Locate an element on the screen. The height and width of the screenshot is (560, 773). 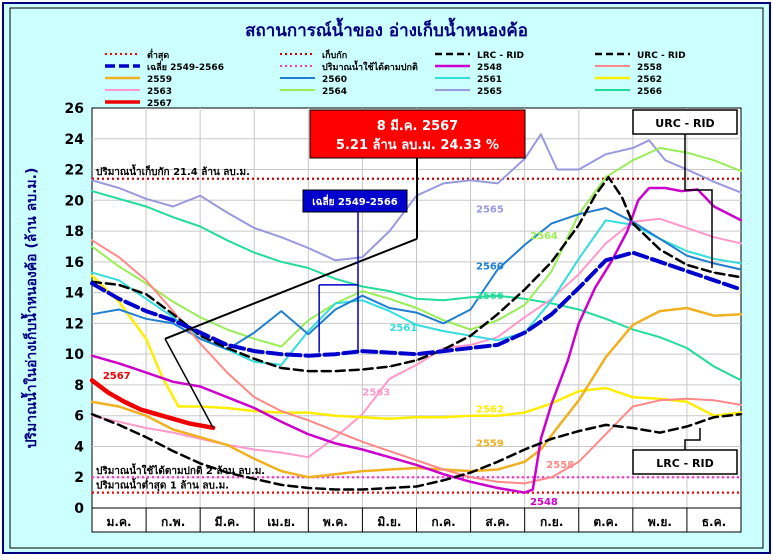
chart-title: สถานการณ์น้ำของ อ่างเก็บน้ำหนองค้อ is located at coordinates (386, 29).